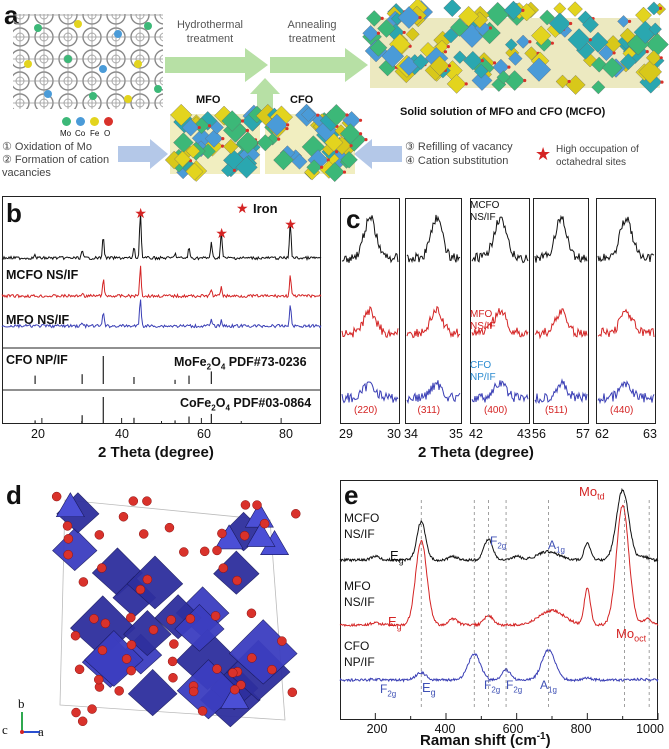  Describe the element at coordinates (346, 434) in the screenshot. I see `c-xtick: 29` at that location.